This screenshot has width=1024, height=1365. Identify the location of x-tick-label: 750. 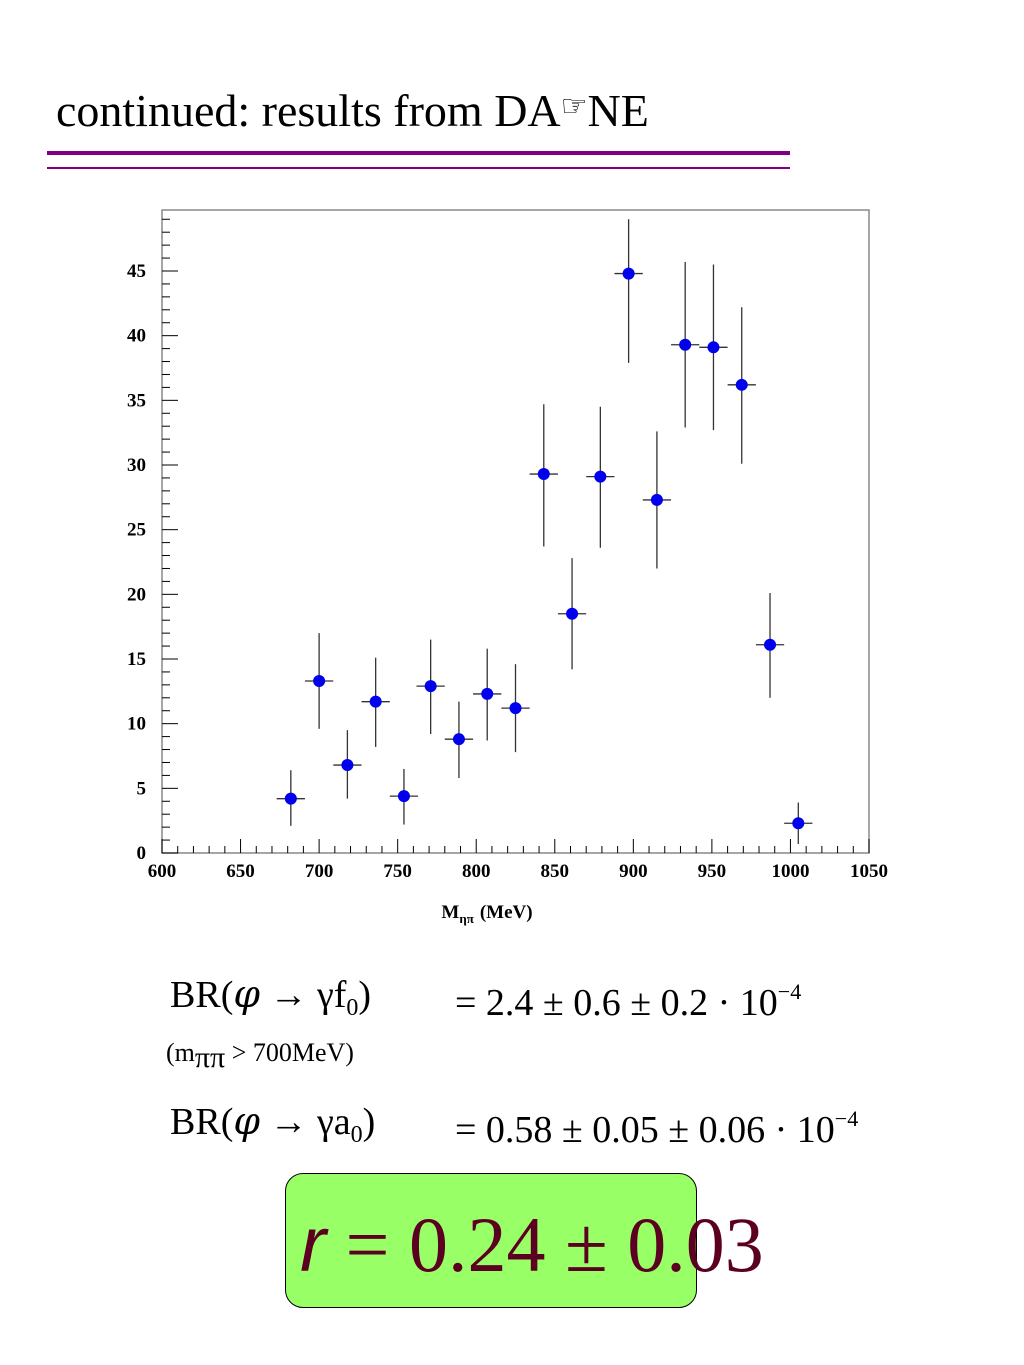
(397, 871).